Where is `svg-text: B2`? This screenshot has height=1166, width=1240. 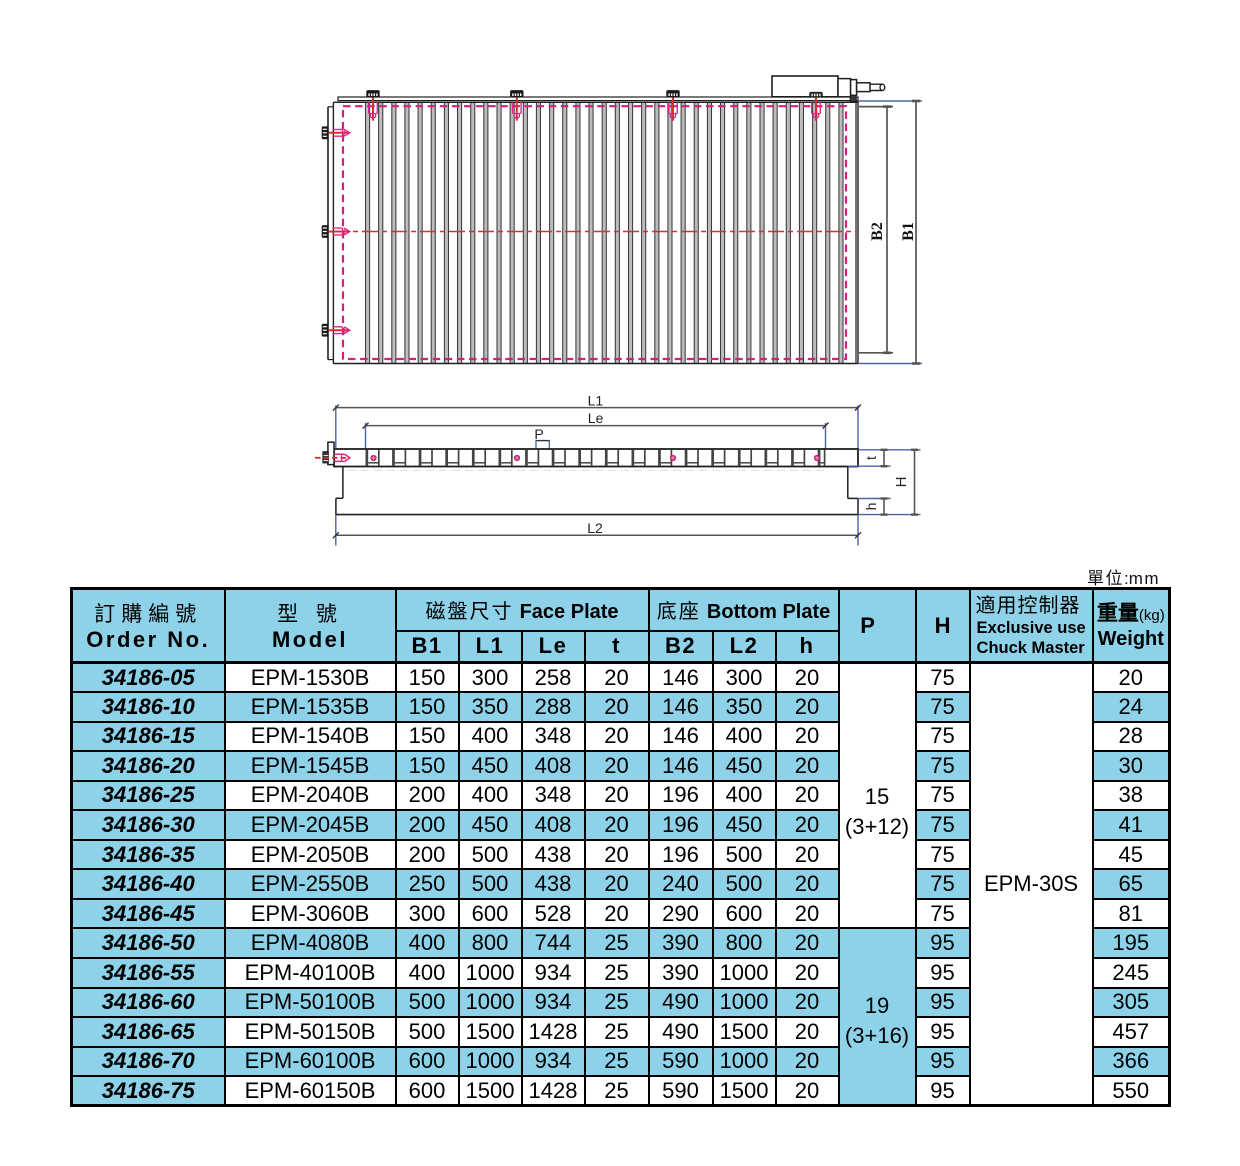
svg-text: B2 is located at coordinates (877, 231).